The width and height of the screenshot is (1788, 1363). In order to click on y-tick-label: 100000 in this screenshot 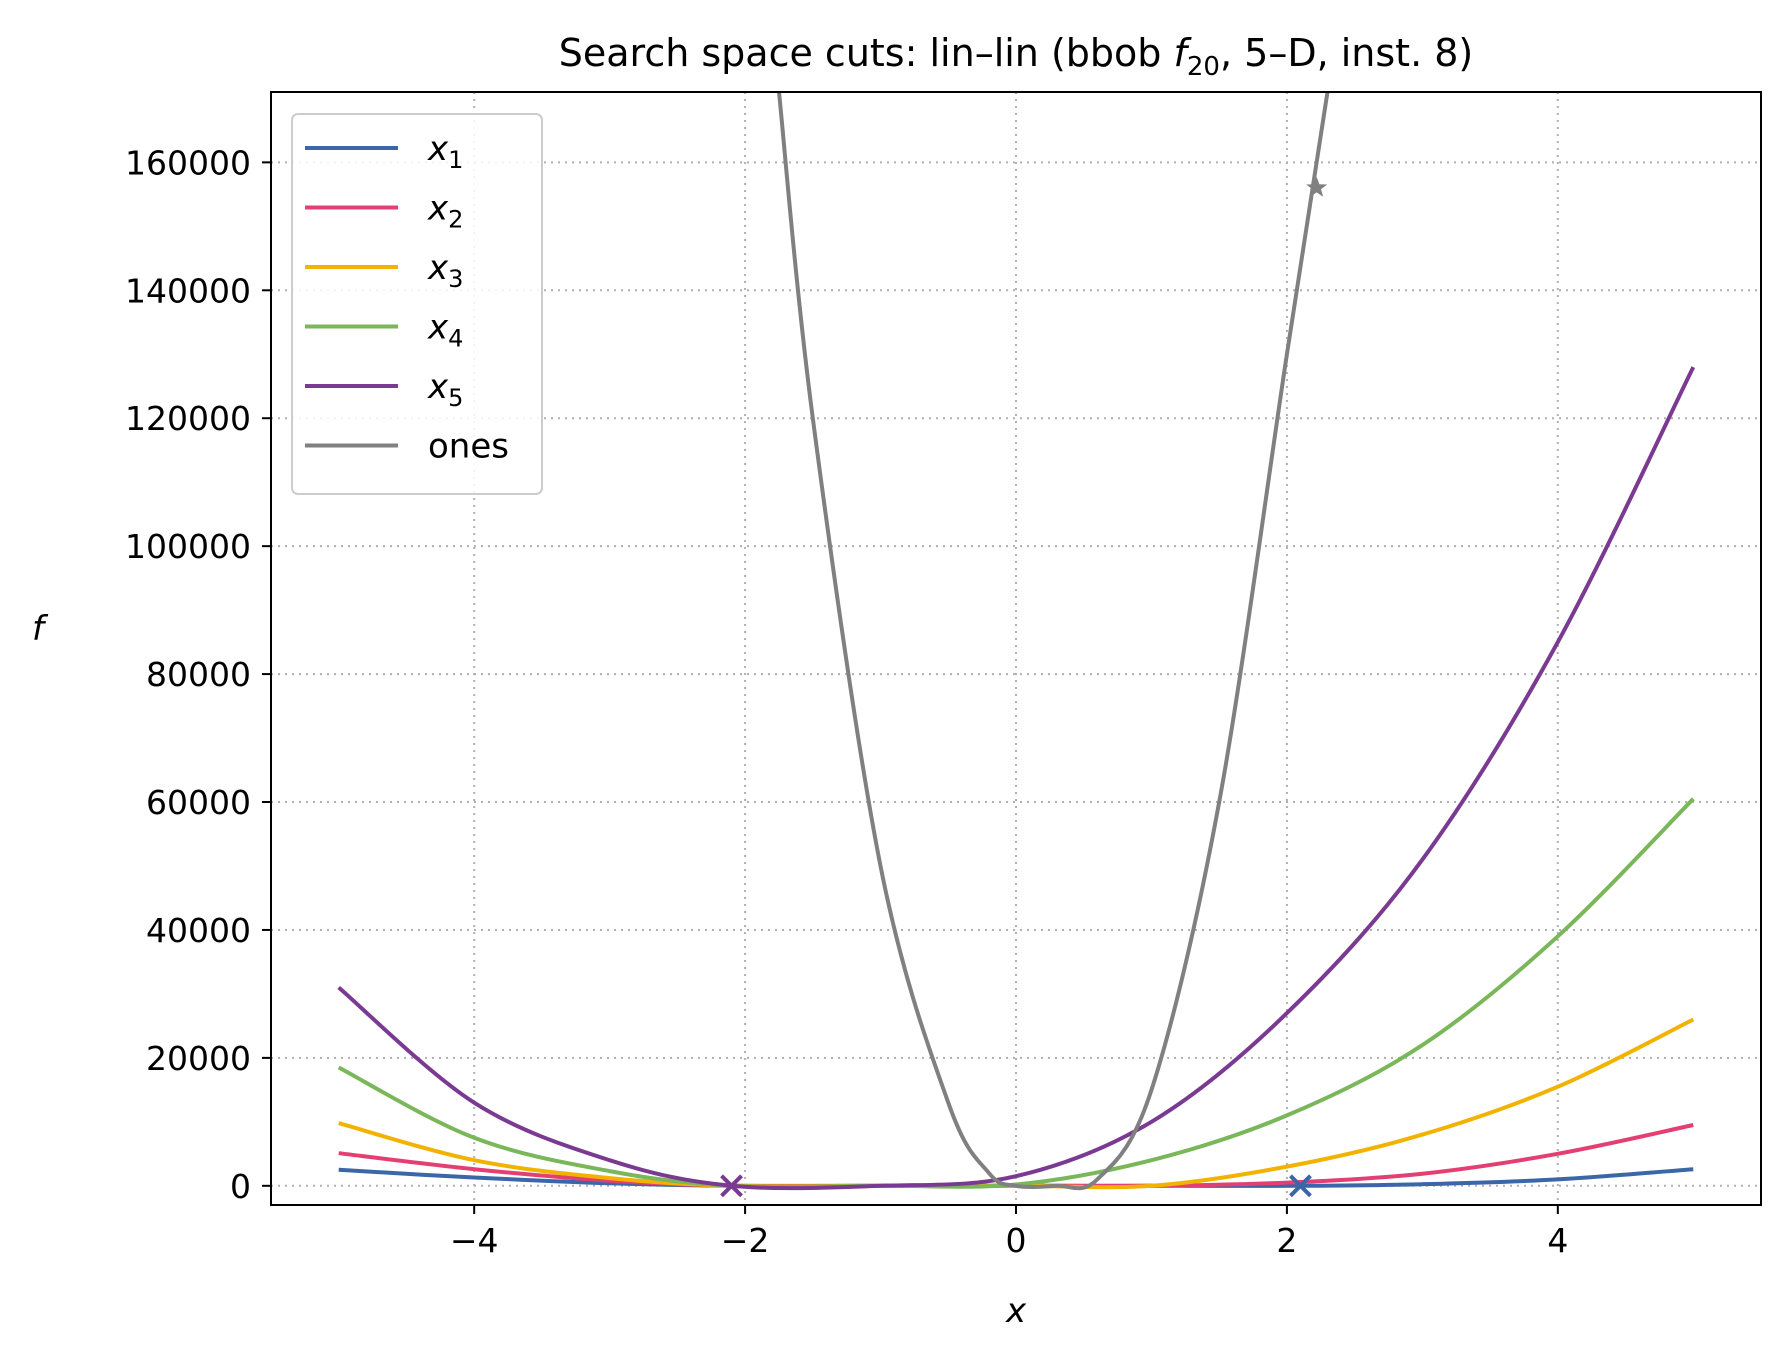, I will do `click(188, 546)`.